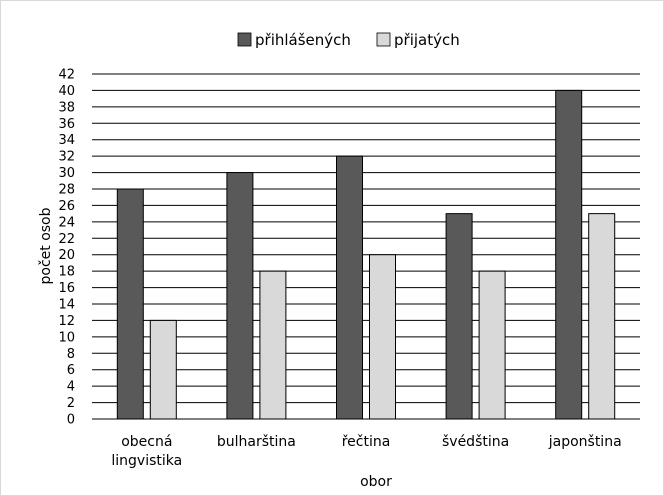  I want to click on y-tick-label: 2, so click(71, 403).